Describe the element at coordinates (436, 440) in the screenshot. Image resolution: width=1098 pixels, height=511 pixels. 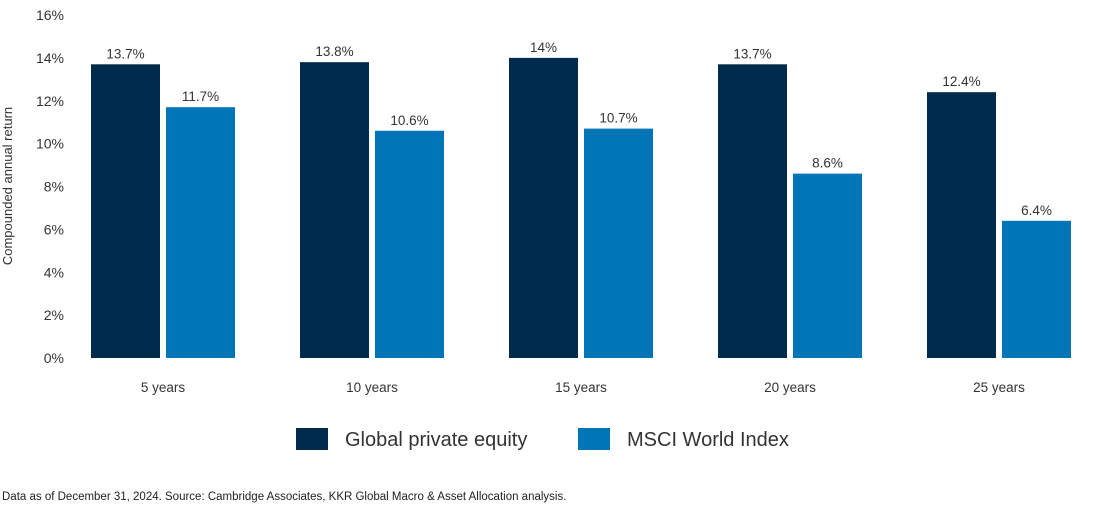
I see `legend-label: Global private equity` at that location.